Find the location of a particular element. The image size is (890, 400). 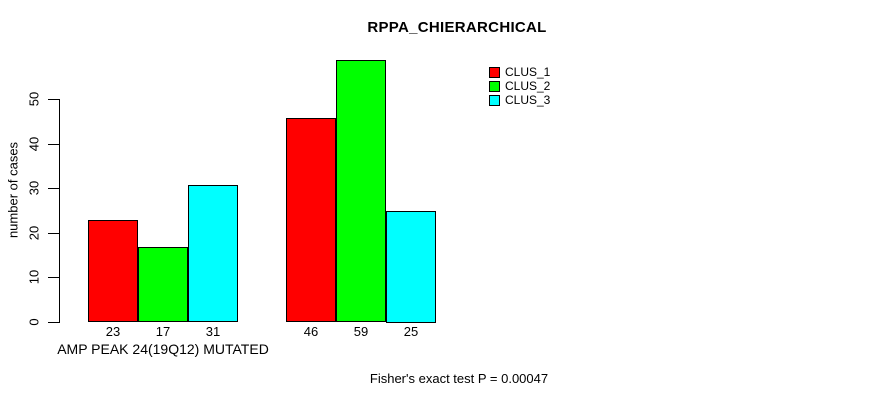

legend: CLUS_1 CLUS_2 CLUS_3 is located at coordinates (519, 86).